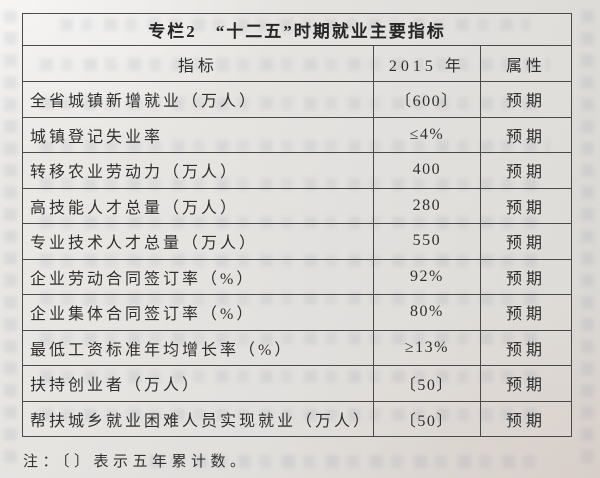 This screenshot has height=478, width=600. I want to click on value-cell: 80%, so click(427, 313).